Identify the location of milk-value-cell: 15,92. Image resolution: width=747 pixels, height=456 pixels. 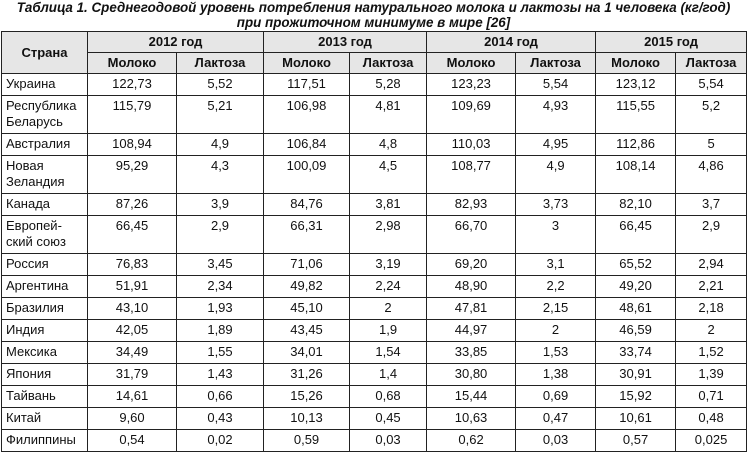
(636, 396).